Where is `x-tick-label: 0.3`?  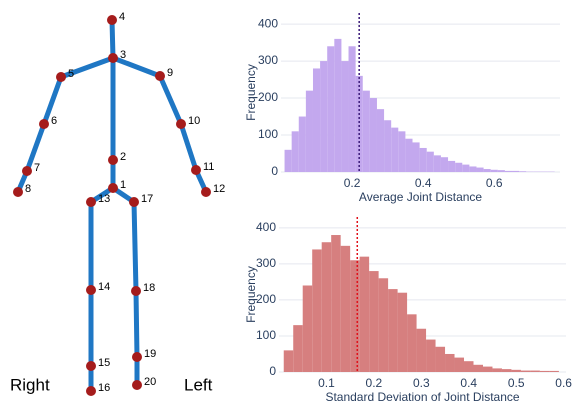
x-tick-label: 0.3 is located at coordinates (421, 383).